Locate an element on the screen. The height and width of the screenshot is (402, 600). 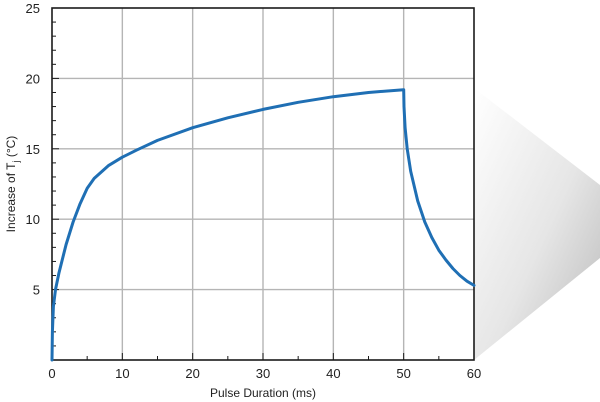
x-tick-label: 10 is located at coordinates (122, 373).